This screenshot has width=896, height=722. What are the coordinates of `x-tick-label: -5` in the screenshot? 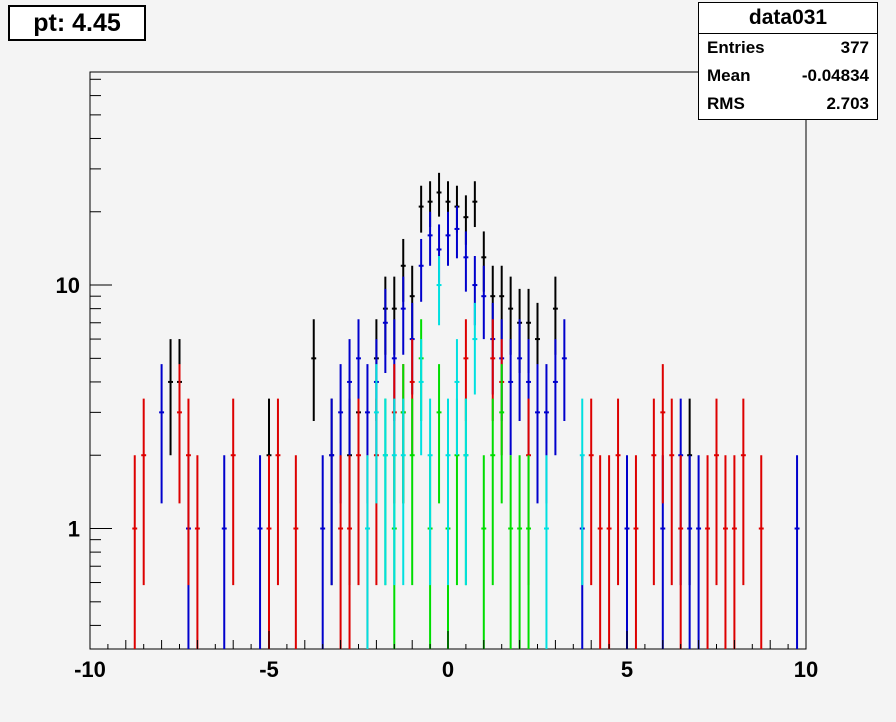 It's located at (269, 669).